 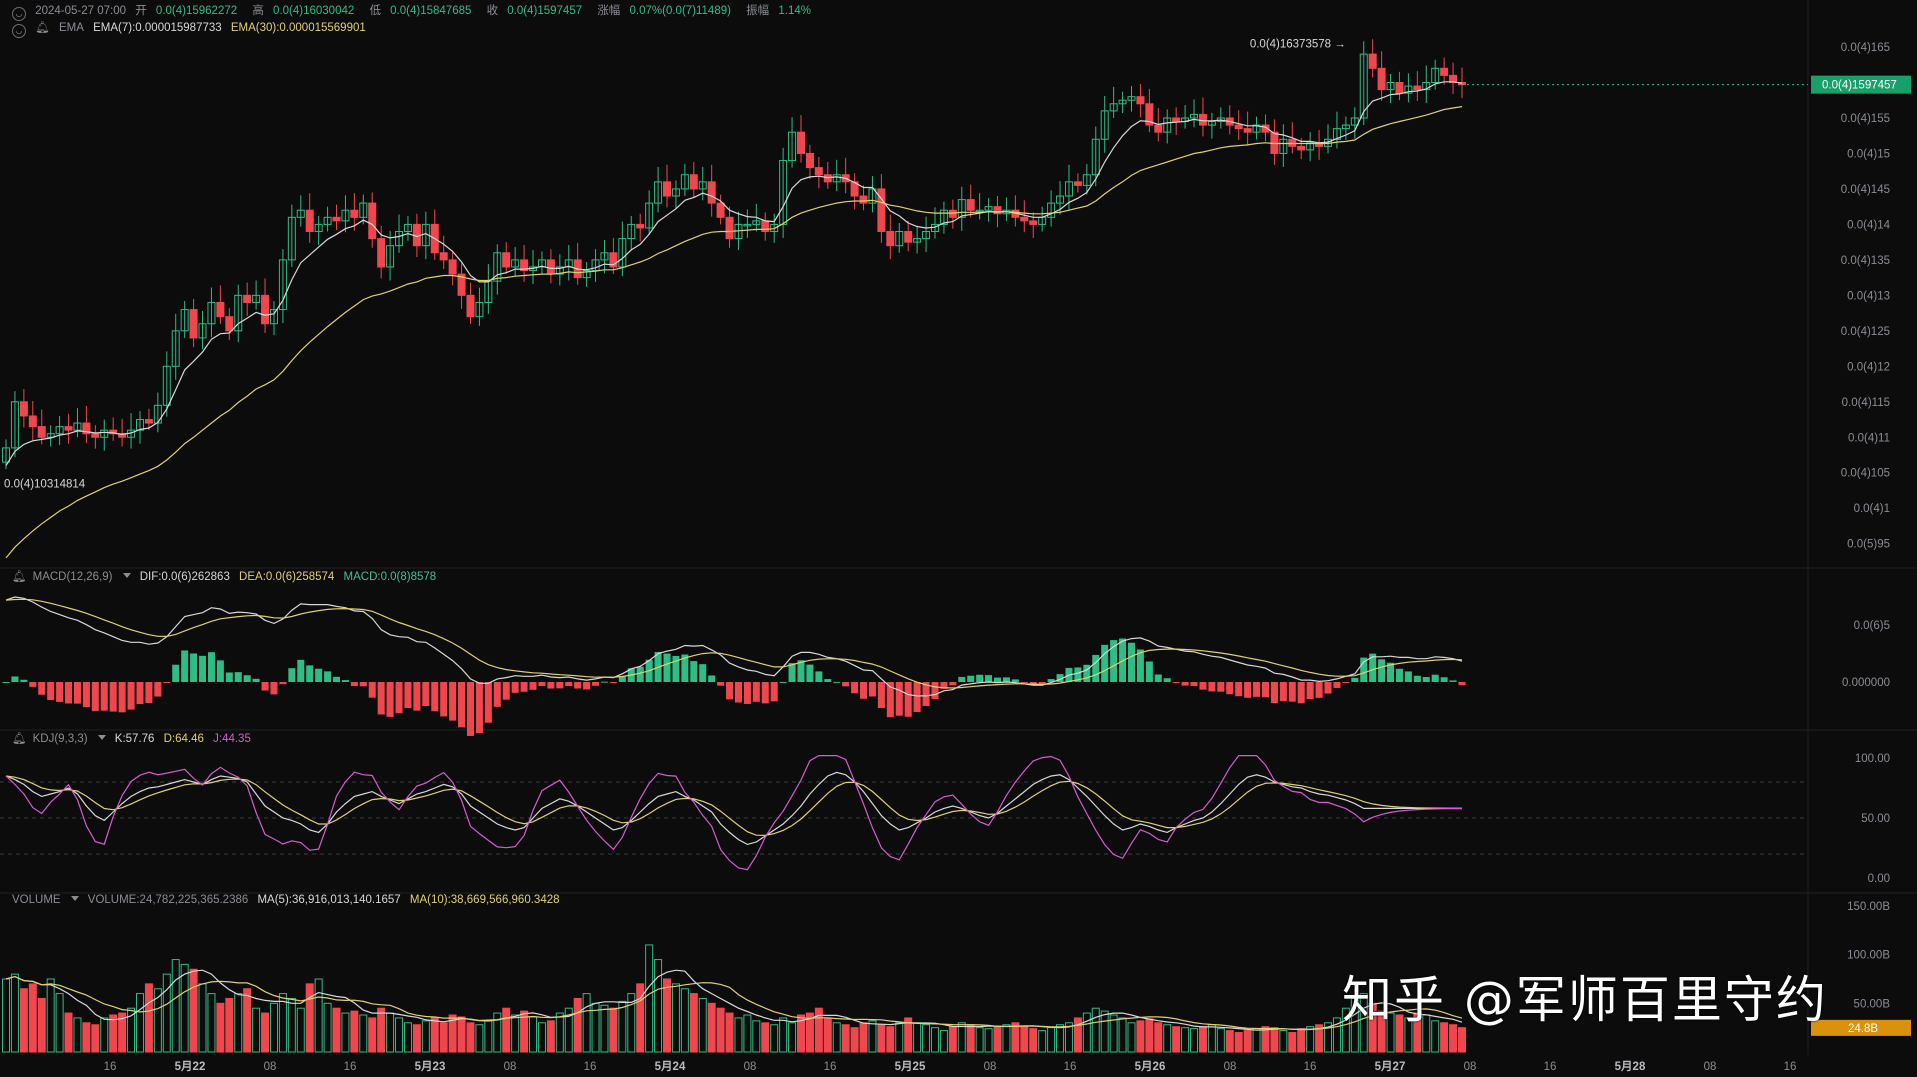 What do you see at coordinates (794, 11) in the screenshot?
I see `amplitude-value: 1.14%` at bounding box center [794, 11].